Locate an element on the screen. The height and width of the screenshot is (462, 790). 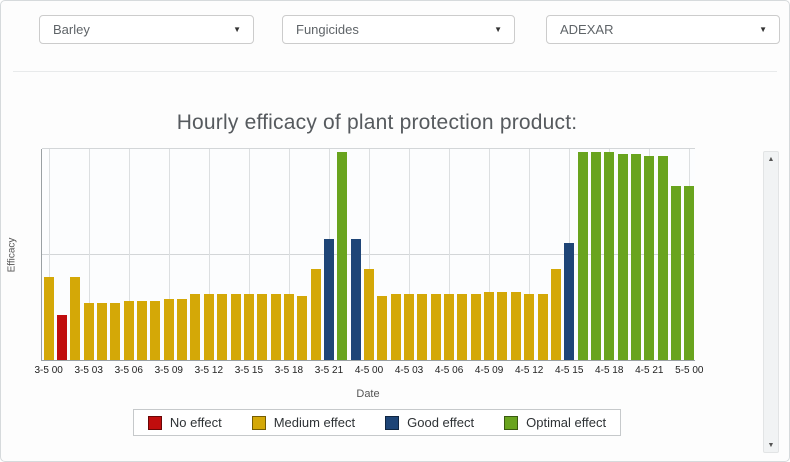
x-tick-label: 3-5 06 is located at coordinates (128, 370).